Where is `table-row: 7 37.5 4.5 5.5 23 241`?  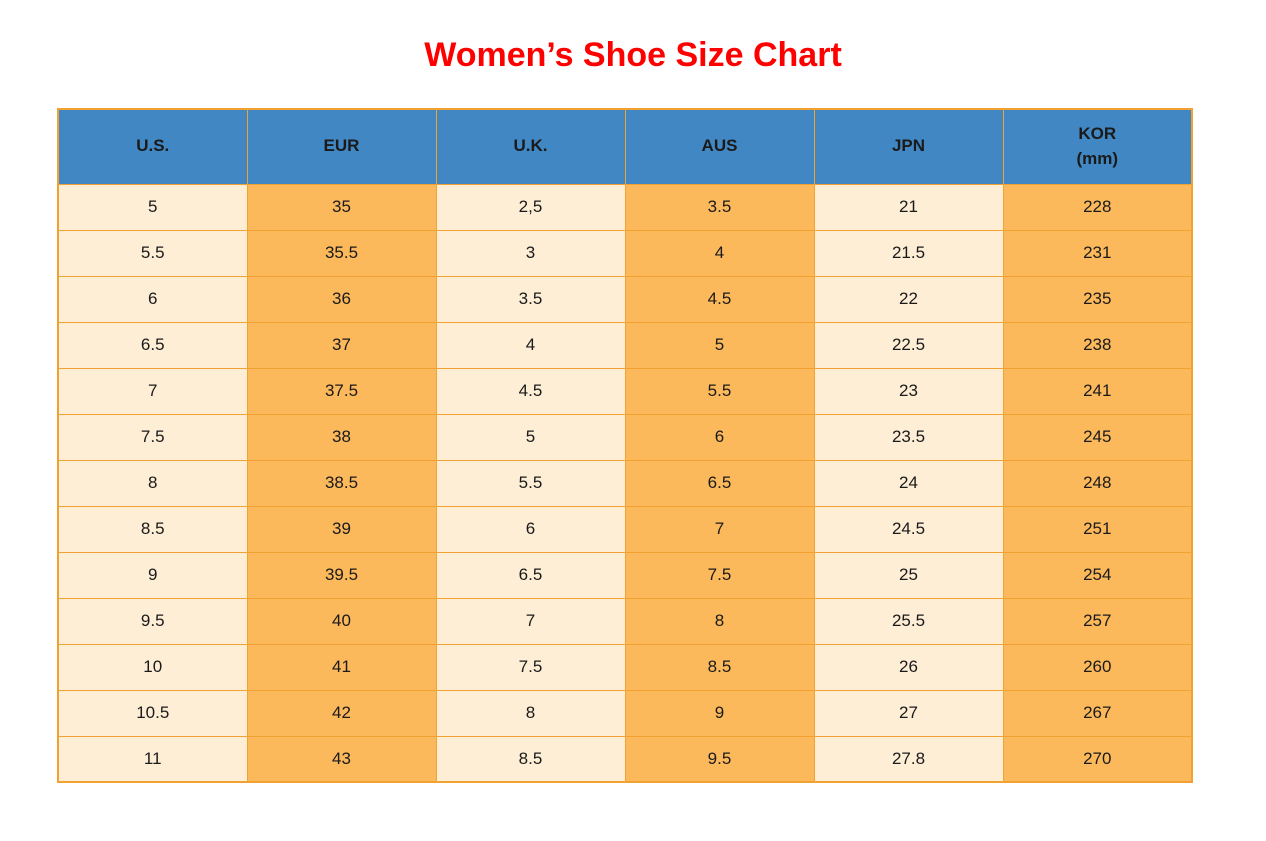 table-row: 7 37.5 4.5 5.5 23 241 is located at coordinates (625, 391).